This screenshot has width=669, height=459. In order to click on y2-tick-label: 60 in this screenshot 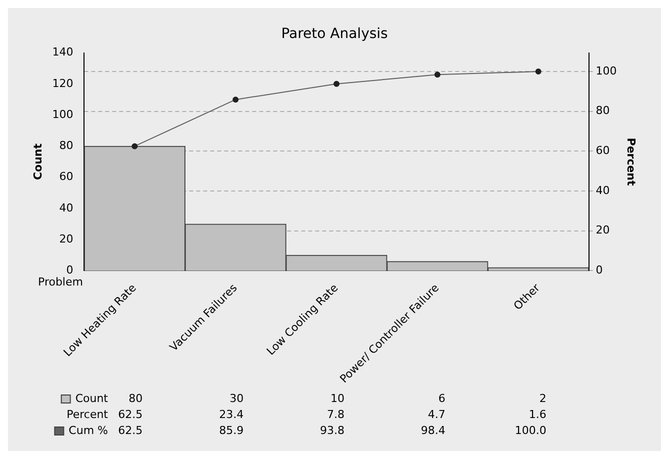, I will do `click(603, 151)`.